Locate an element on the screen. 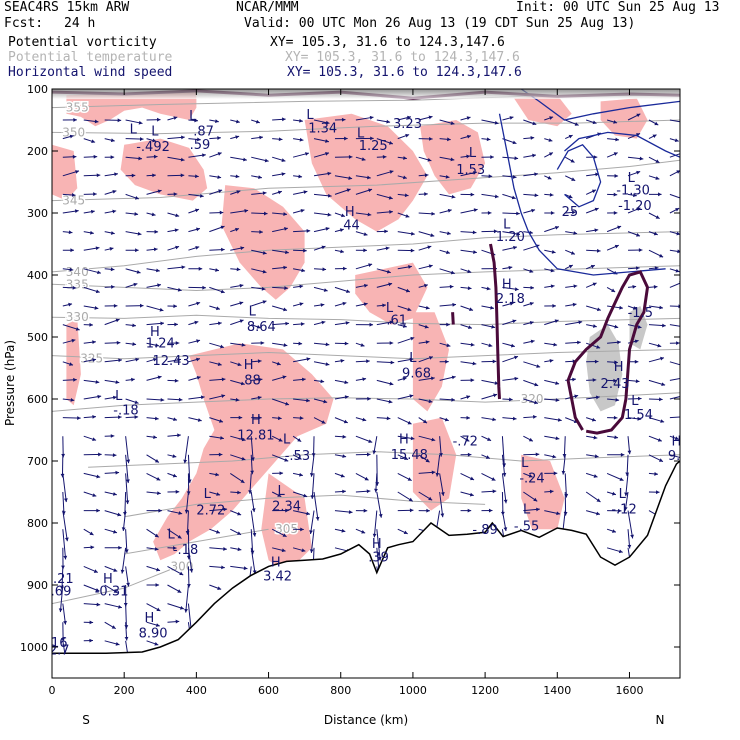 Image resolution: width=740 pixels, height=740 pixels. theta-label-320: 320 is located at coordinates (532, 399).